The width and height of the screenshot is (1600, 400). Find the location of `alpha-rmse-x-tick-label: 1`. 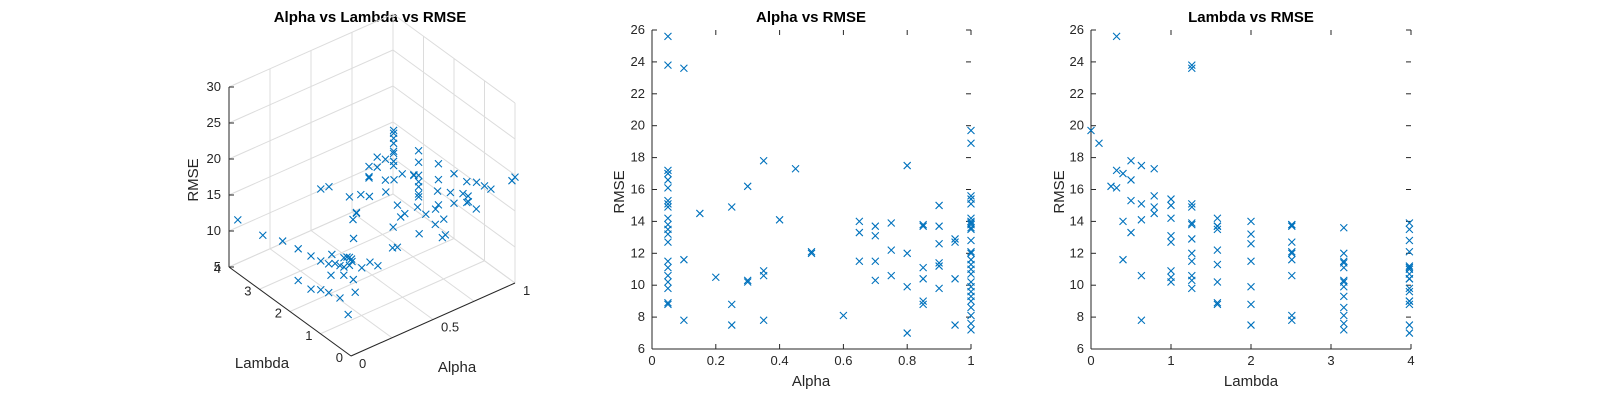

alpha-rmse-x-tick-label: 1 is located at coordinates (970, 360).